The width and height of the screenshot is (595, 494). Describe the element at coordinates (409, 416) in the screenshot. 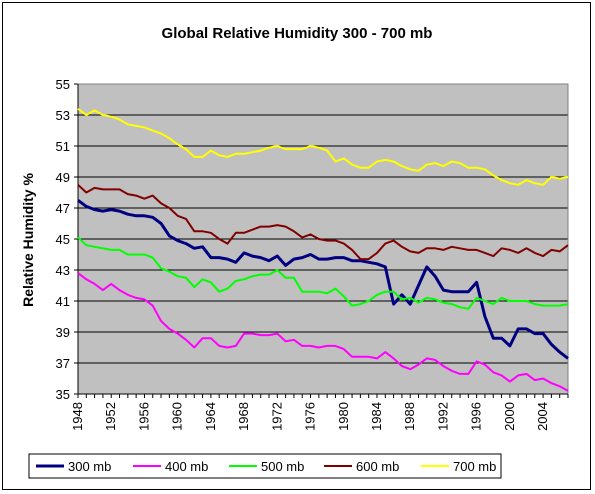

I see `x-tick-label: 1988` at that location.